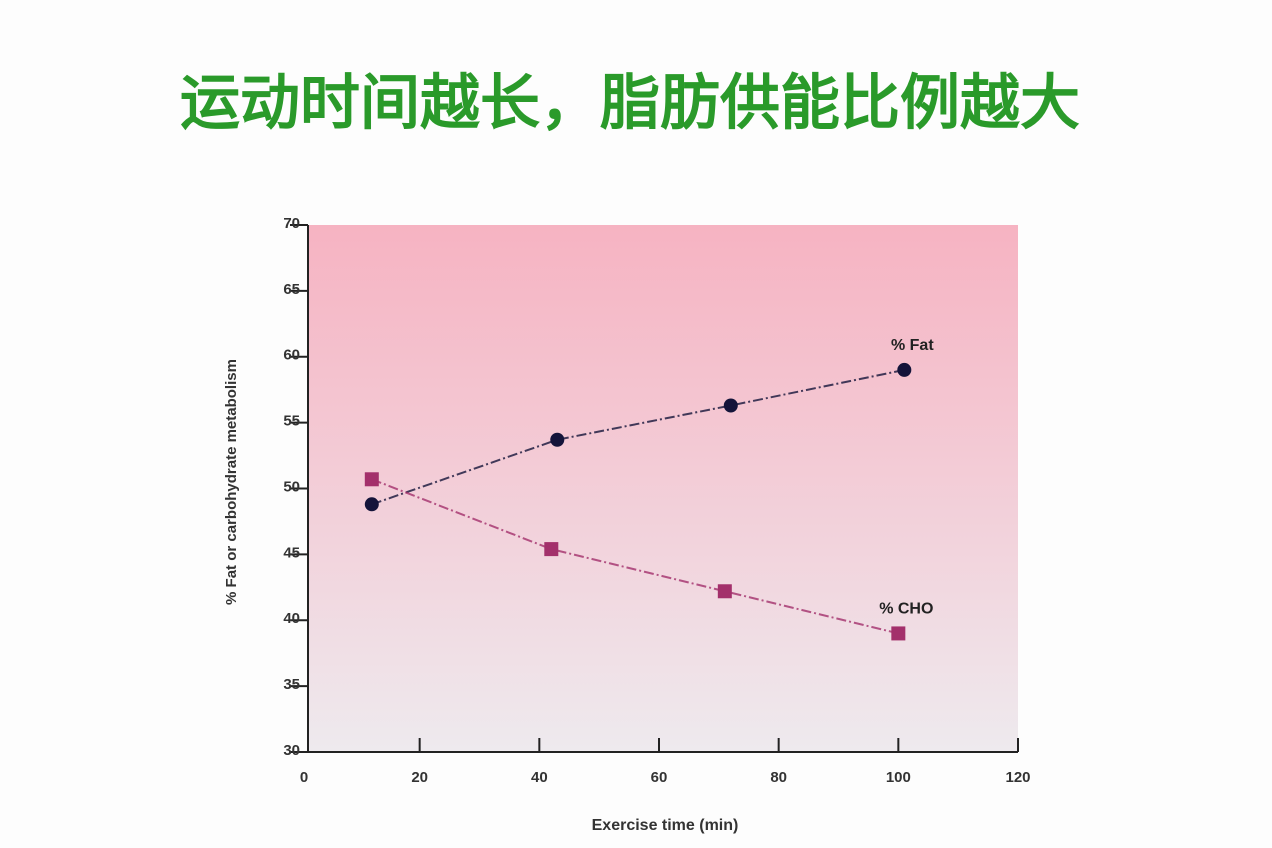 Image resolution: width=1272 pixels, height=848 pixels. What do you see at coordinates (291, 750) in the screenshot?
I see `y-tick-label: 30` at bounding box center [291, 750].